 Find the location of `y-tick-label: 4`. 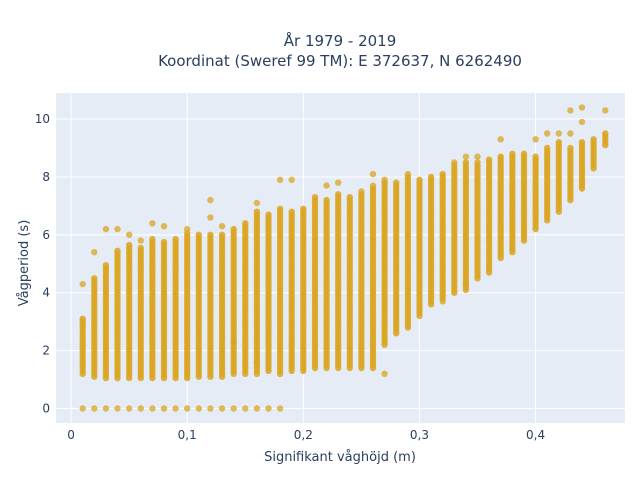

y-tick-label: 4 is located at coordinates (46, 293).